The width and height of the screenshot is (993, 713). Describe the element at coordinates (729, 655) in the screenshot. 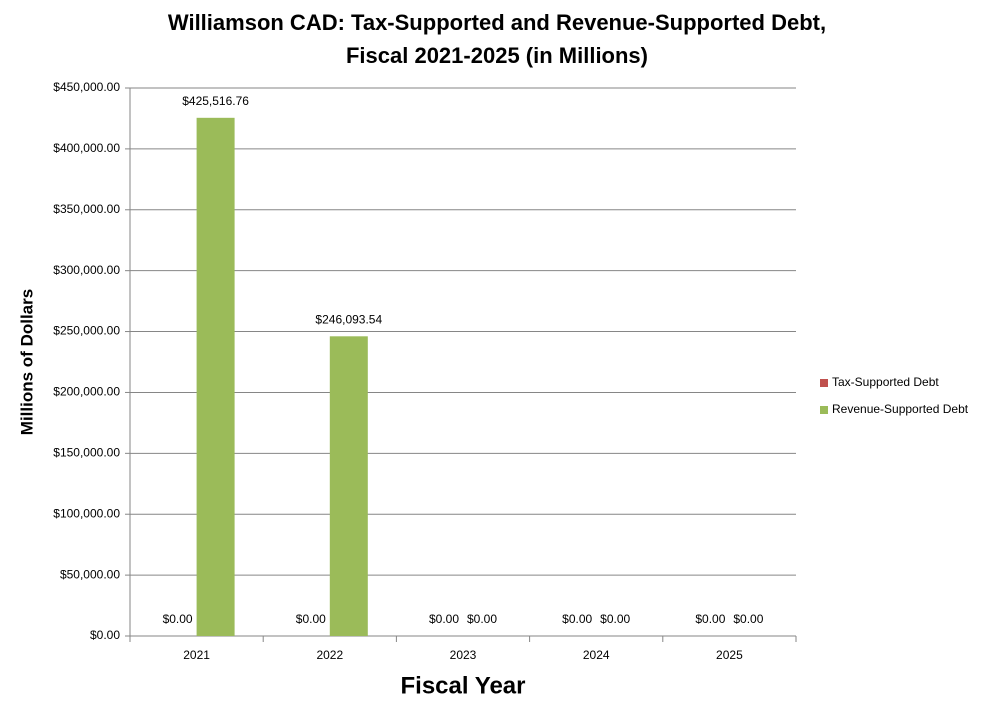

I see `x-tick-label: 2025` at that location.